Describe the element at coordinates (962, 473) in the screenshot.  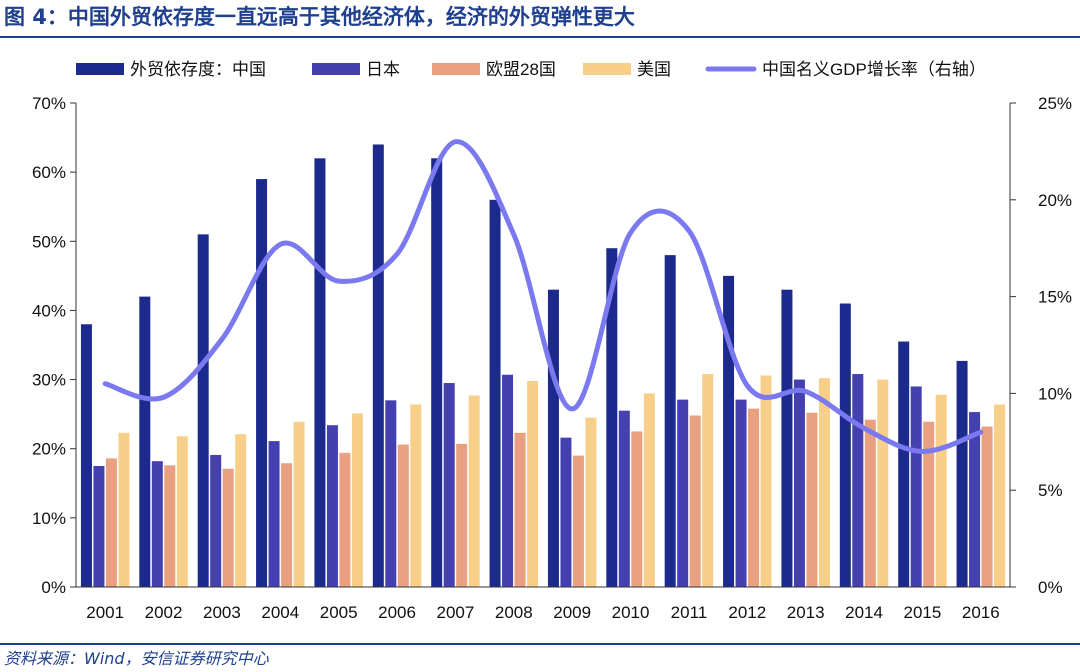
I see `bar-2016-s0` at that location.